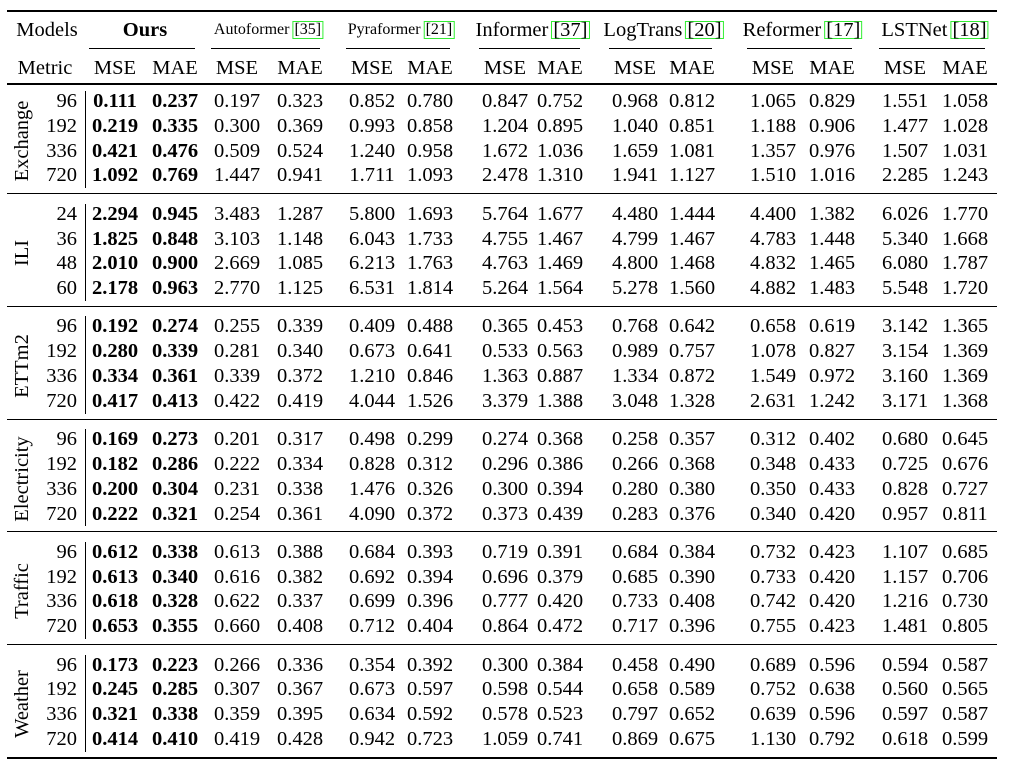 Image resolution: width=1009 pixels, height=766 pixels. I want to click on cell: 0.414, so click(115, 738).